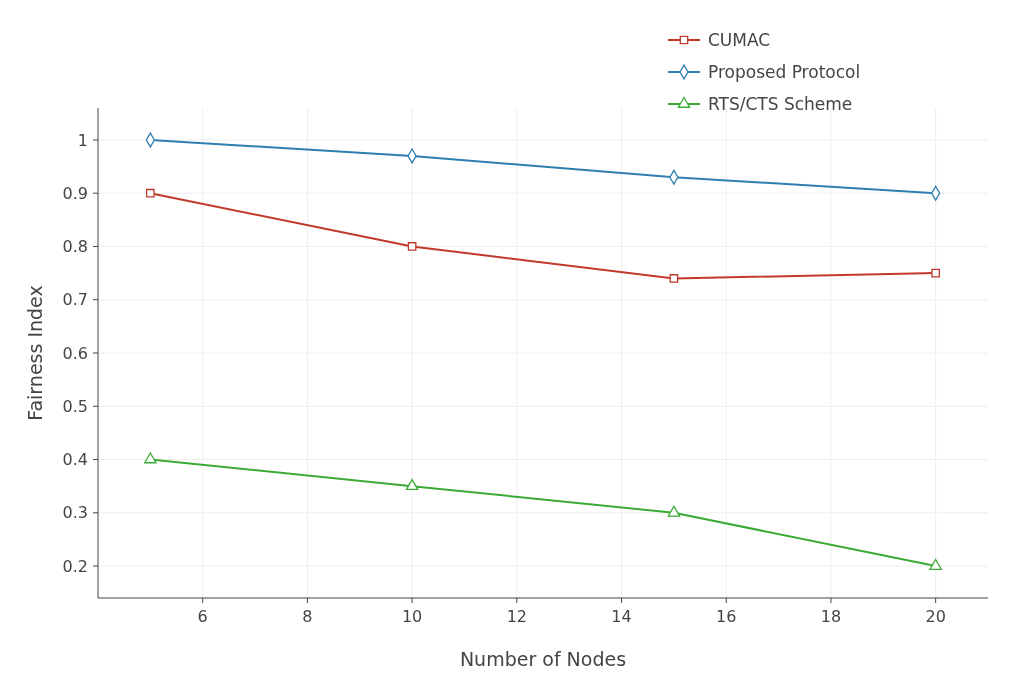  Describe the element at coordinates (784, 71) in the screenshot. I see `legend-label: Proposed Protocol` at that location.